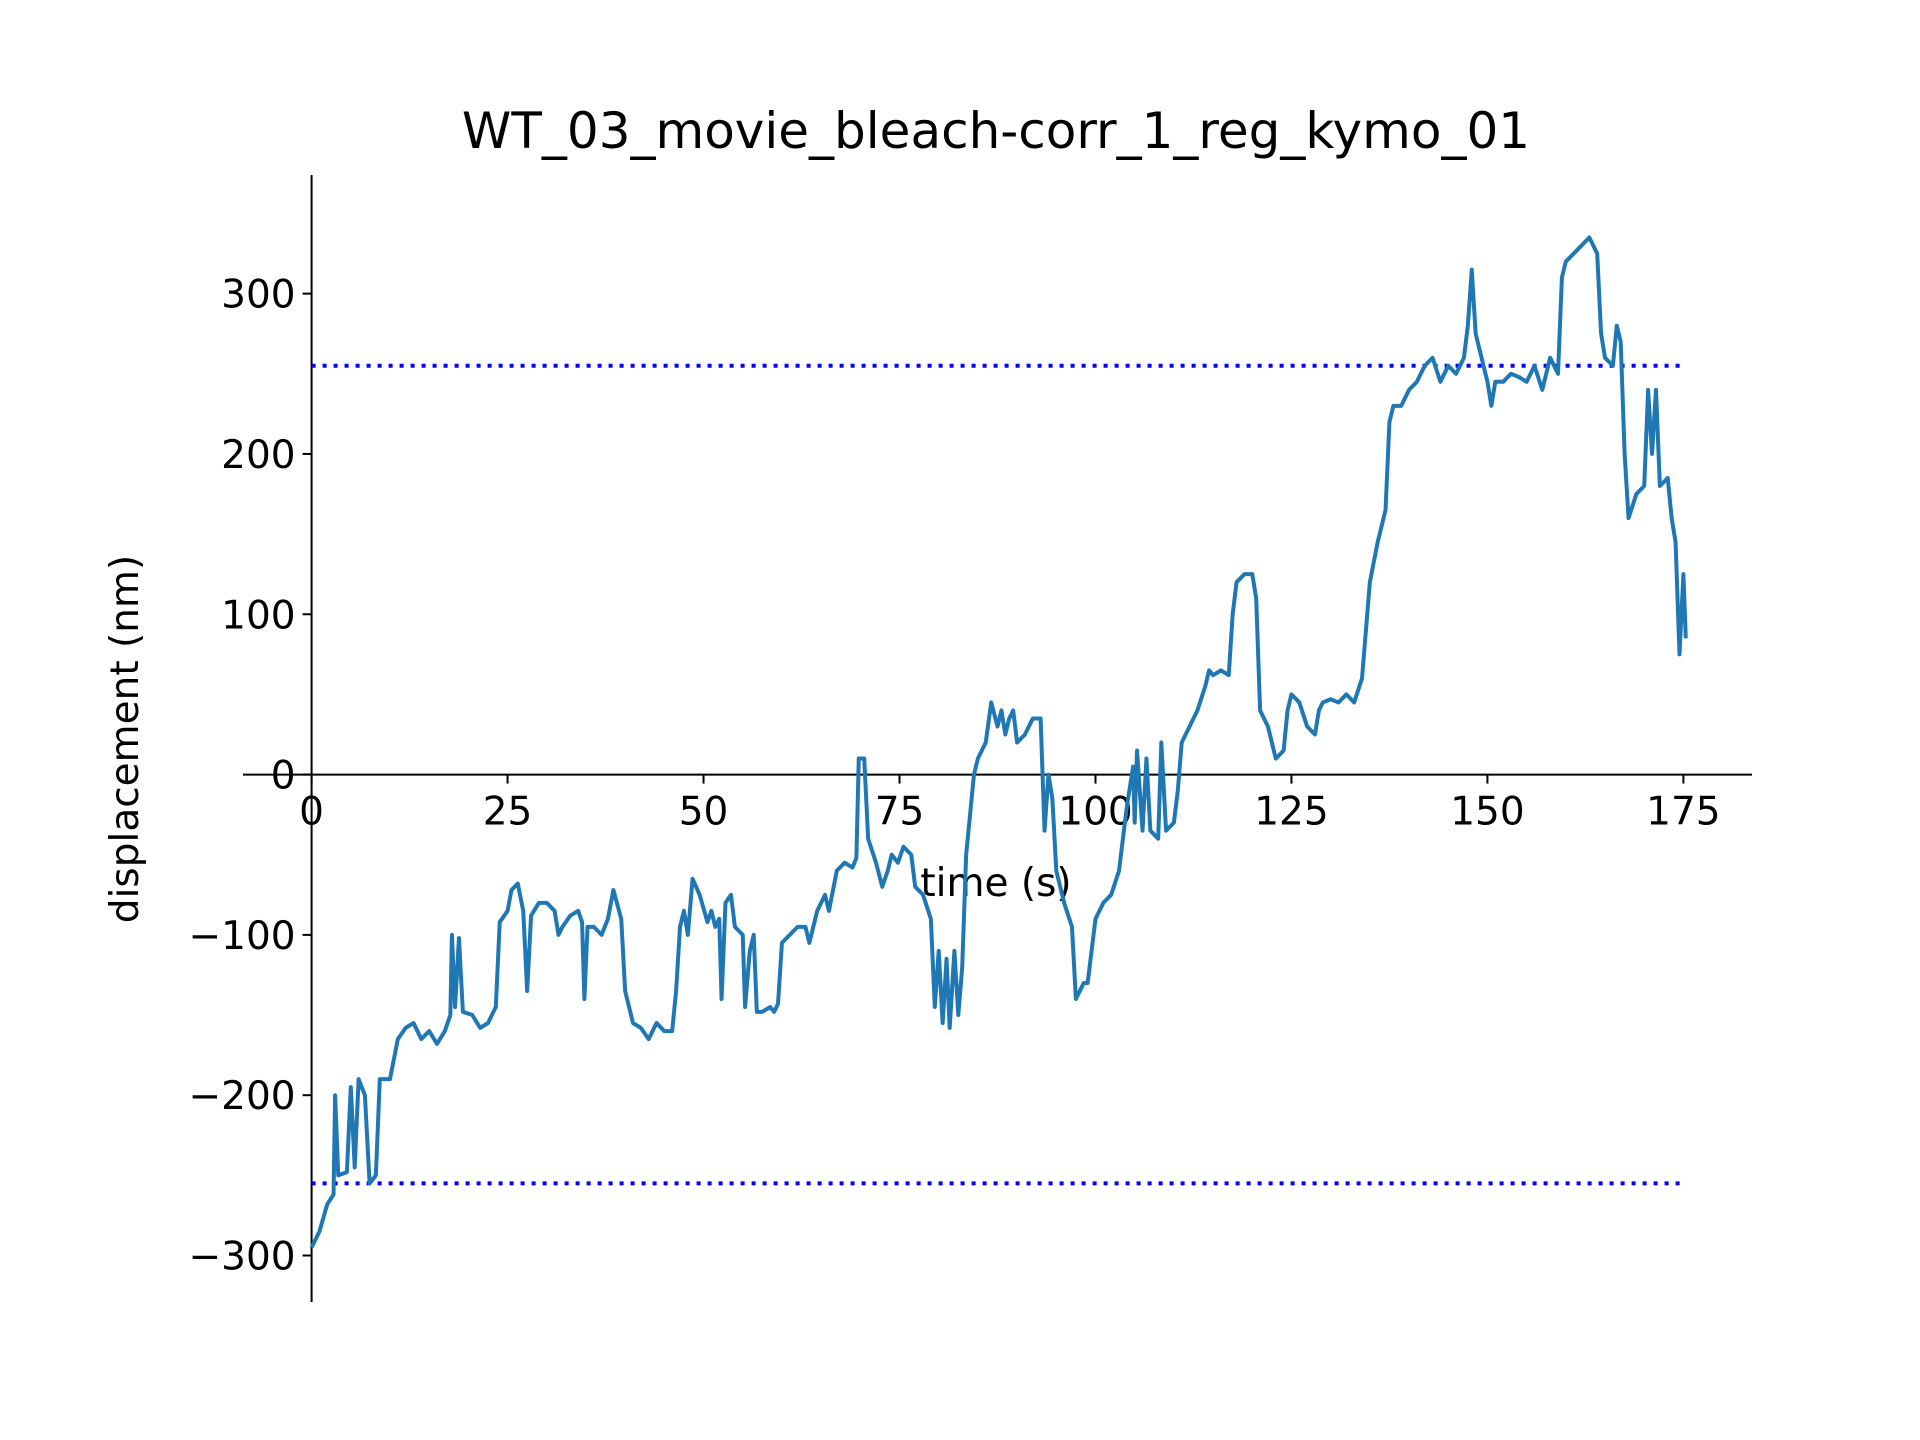  What do you see at coordinates (995, 883) in the screenshot?
I see `x-axis-label: time (s)` at bounding box center [995, 883].